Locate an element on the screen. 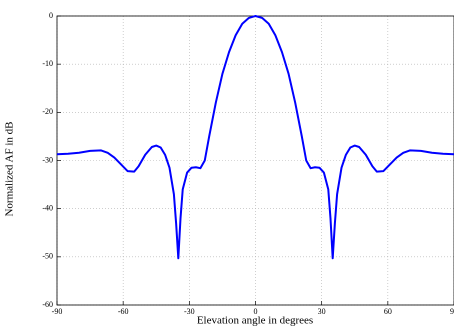  y-tick-label: 0 is located at coordinates (51, 15).